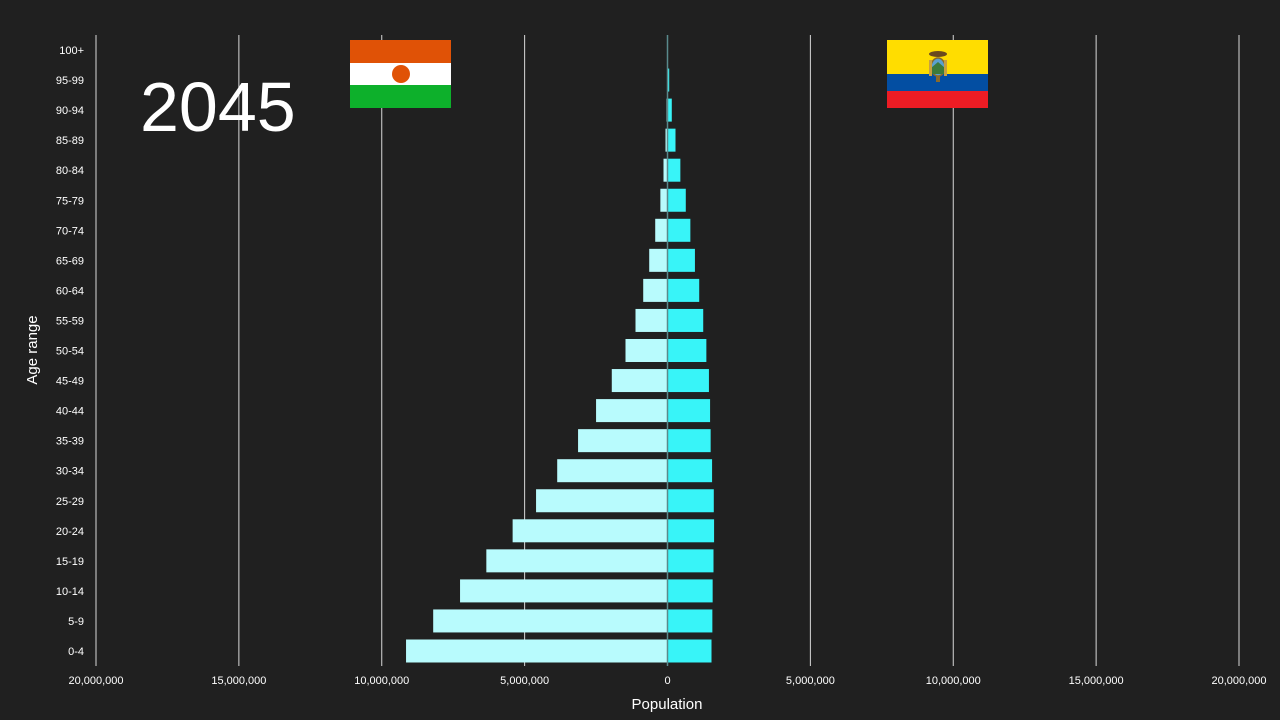  What do you see at coordinates (937, 74) in the screenshot?
I see `ecuador-flag-icon` at bounding box center [937, 74].